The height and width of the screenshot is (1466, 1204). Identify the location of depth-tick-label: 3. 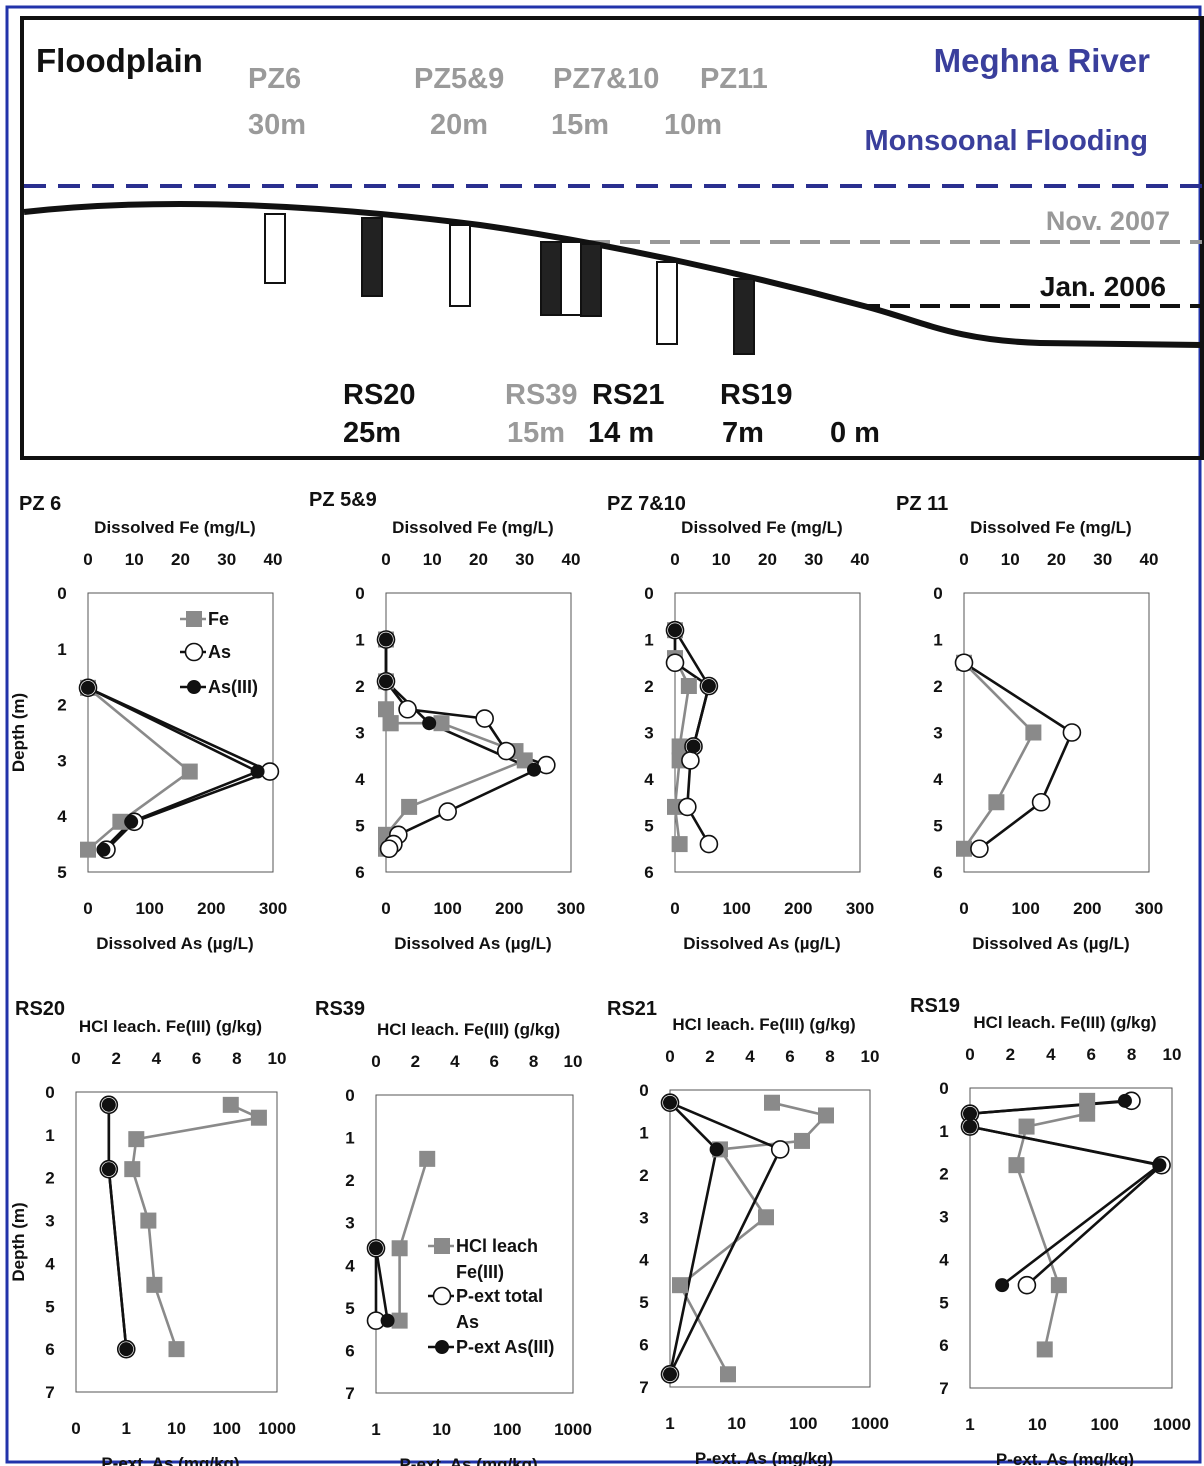
(359, 733).